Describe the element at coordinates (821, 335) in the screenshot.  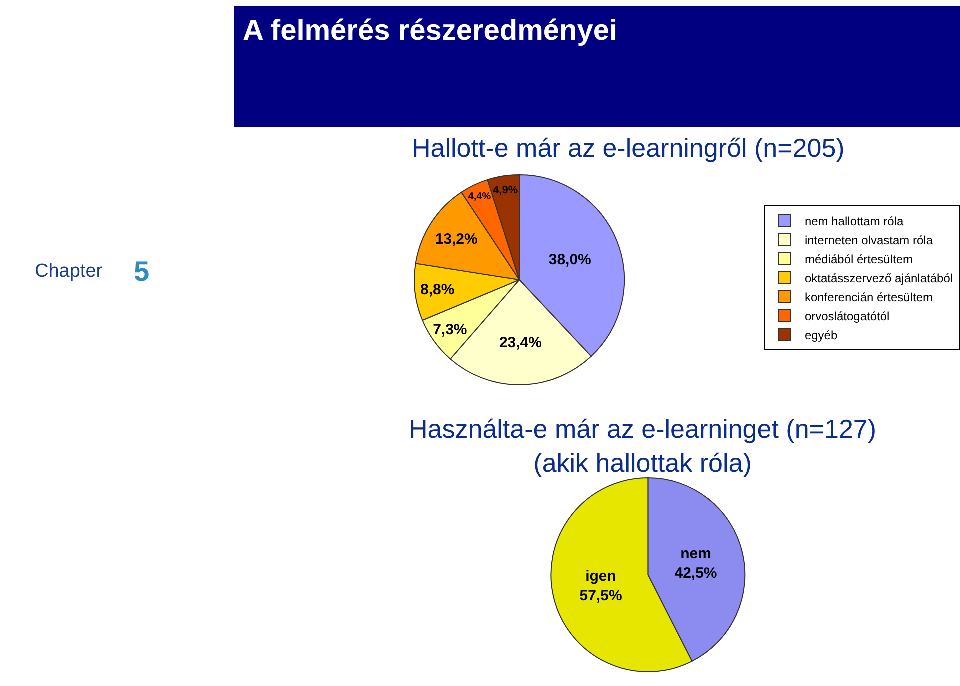
I see `legend-label: egyéb` at that location.